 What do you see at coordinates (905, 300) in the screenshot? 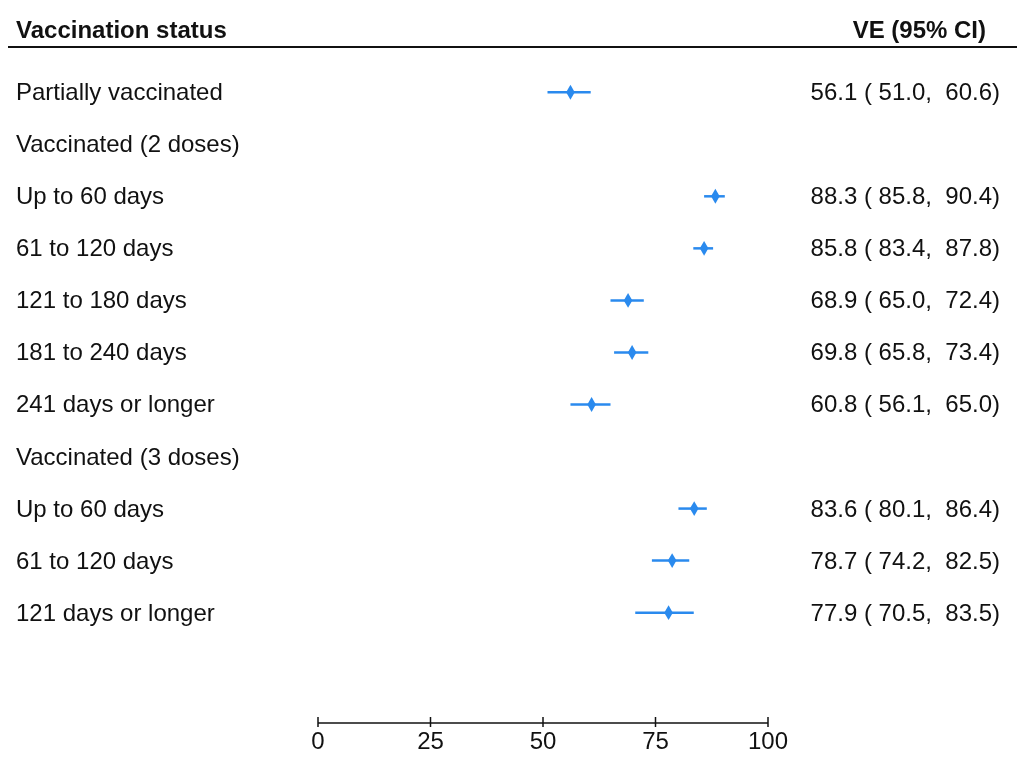
I see `data-label: 68.9 ( 65.0, 72.4)` at bounding box center [905, 300].